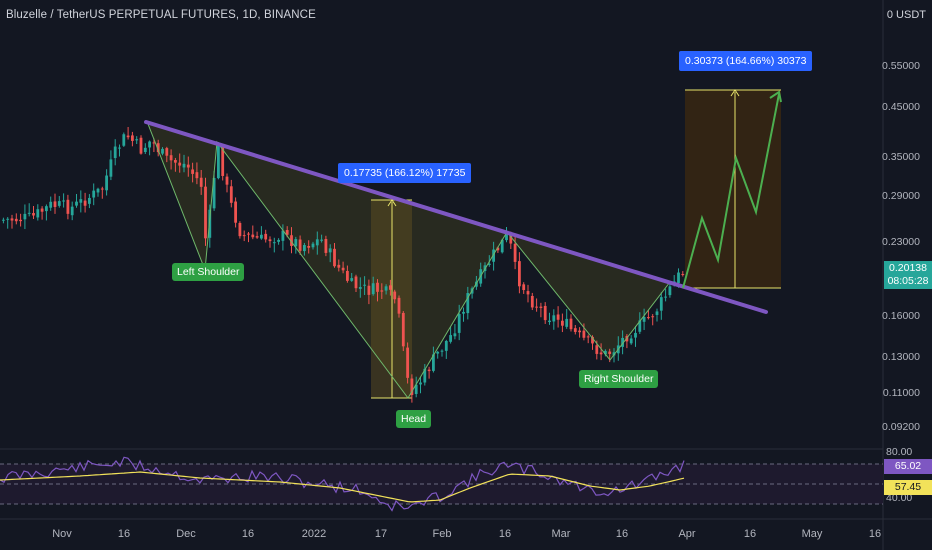 The width and height of the screenshot is (932, 550). What do you see at coordinates (901, 196) in the screenshot?
I see `price-tick: 0.29000` at bounding box center [901, 196].